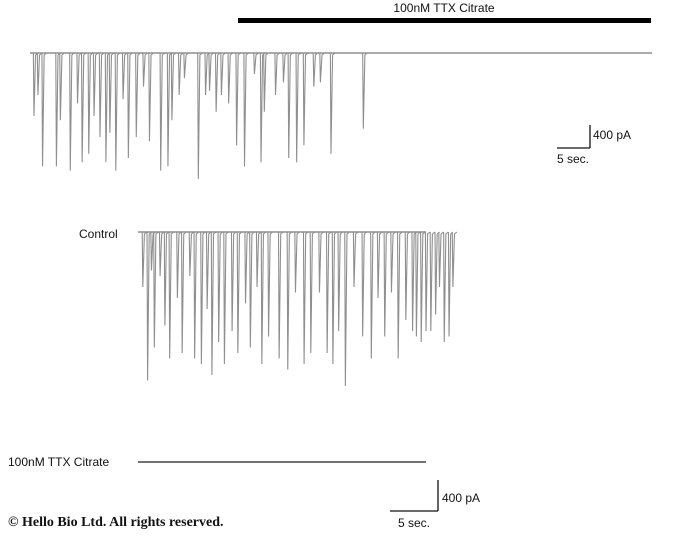 The height and width of the screenshot is (541, 675). I want to click on ttx-application-label: 100nM TTX Citrate, so click(443, 8).